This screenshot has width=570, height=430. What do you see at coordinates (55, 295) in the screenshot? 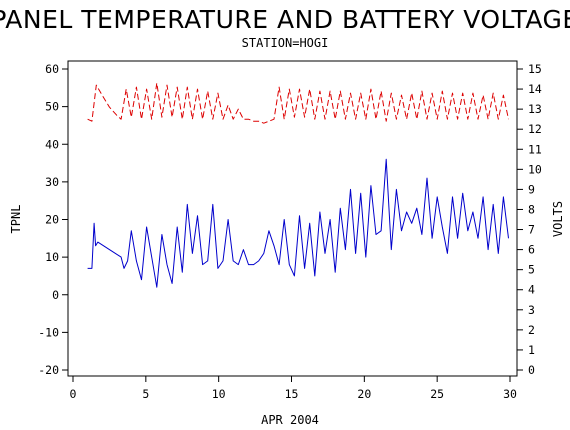
I see `left-y-tick-label: 0` at bounding box center [55, 295].